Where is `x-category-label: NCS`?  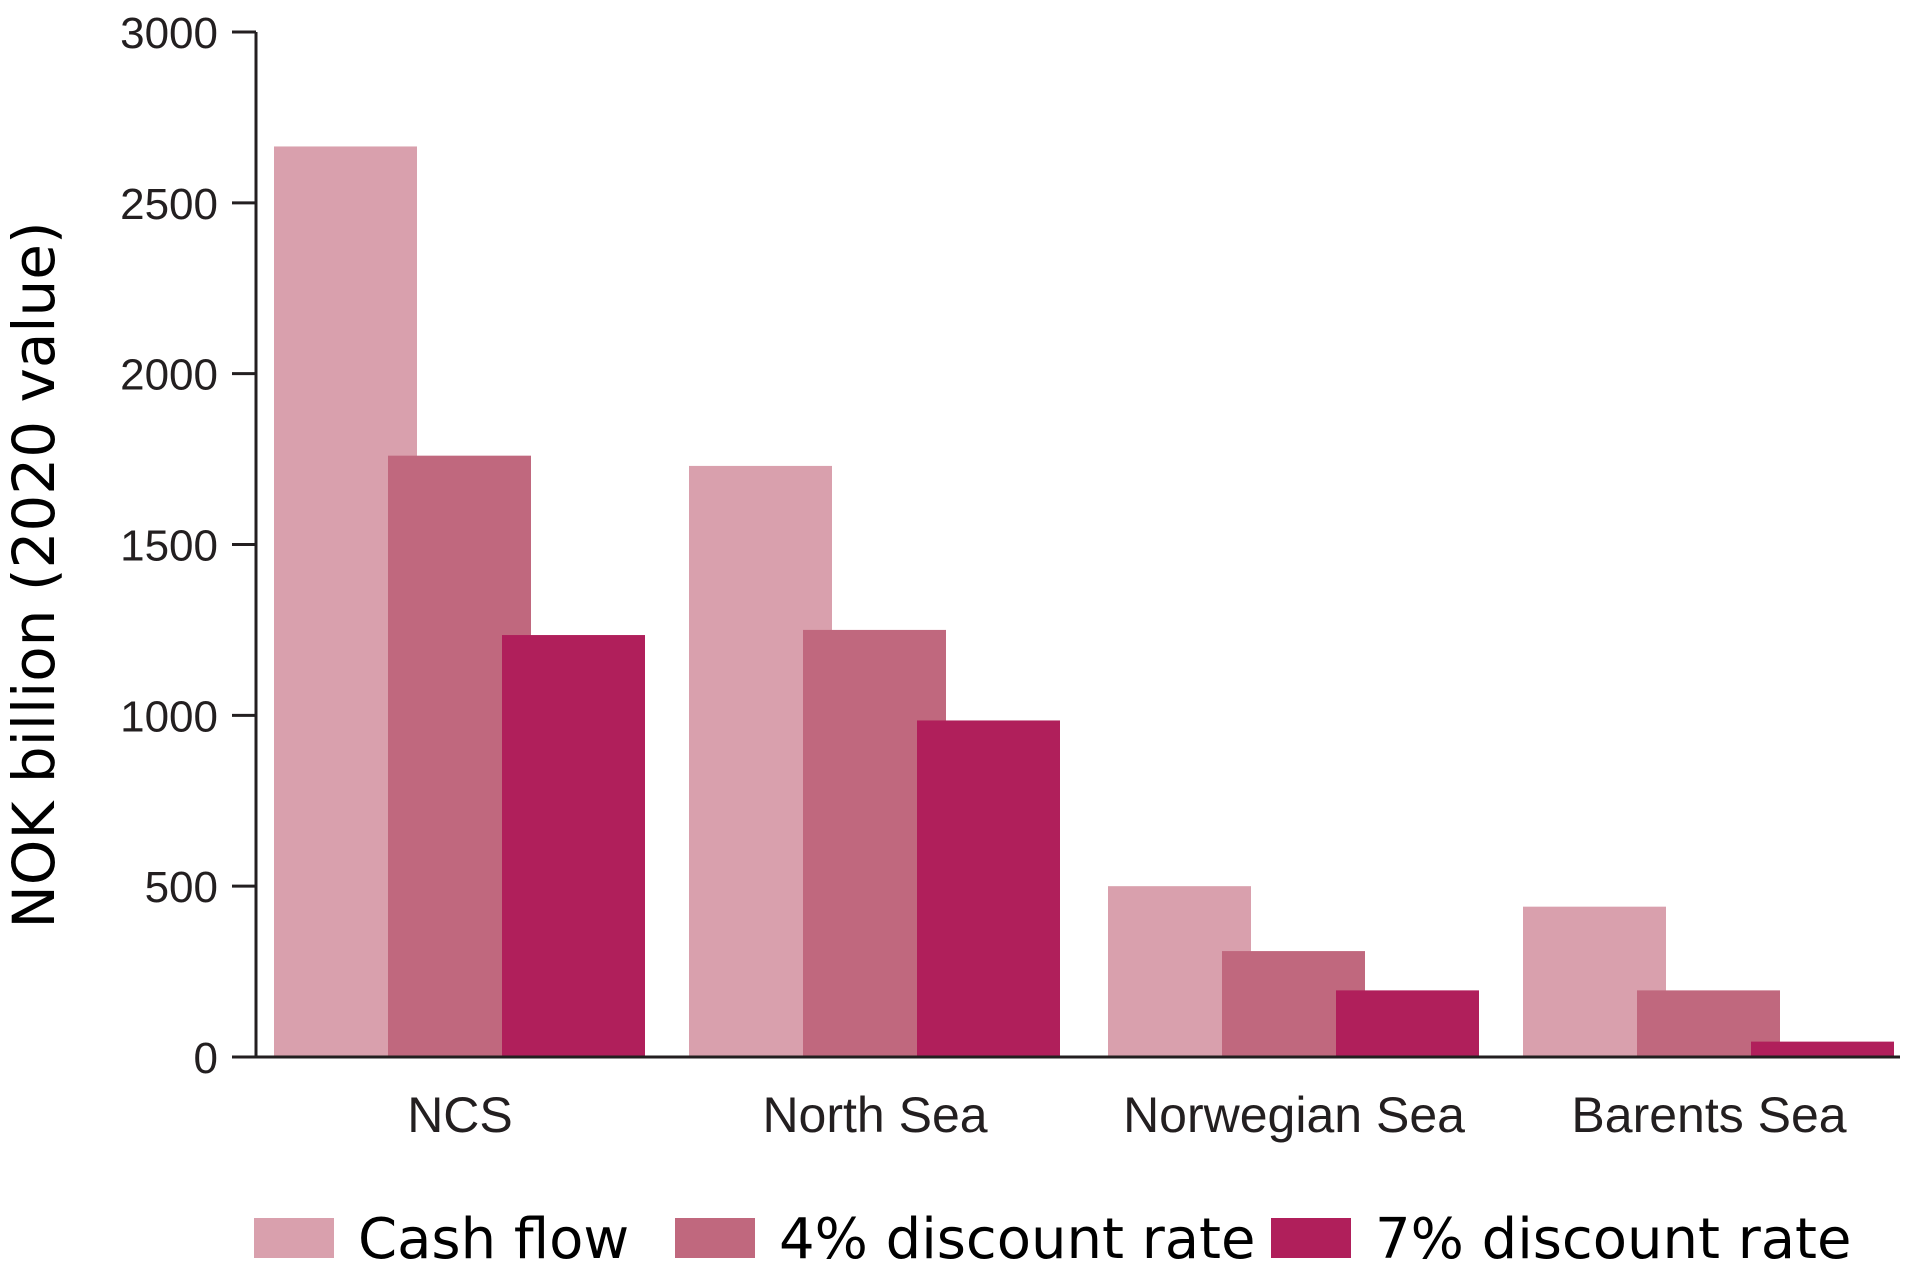
x-category-label: NCS is located at coordinates (460, 1115).